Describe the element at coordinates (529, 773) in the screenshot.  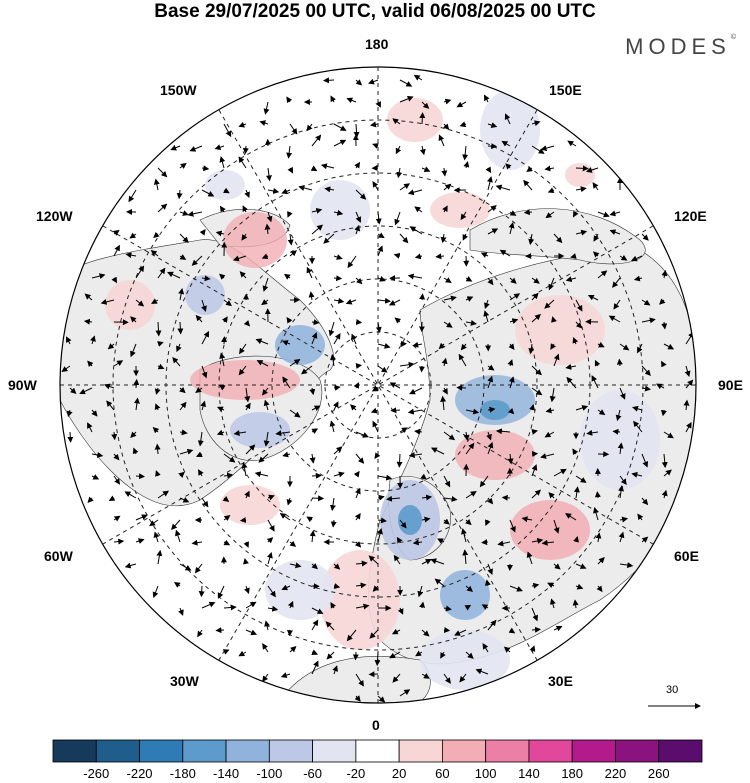
I see `colorbar-tick-label: 140` at that location.